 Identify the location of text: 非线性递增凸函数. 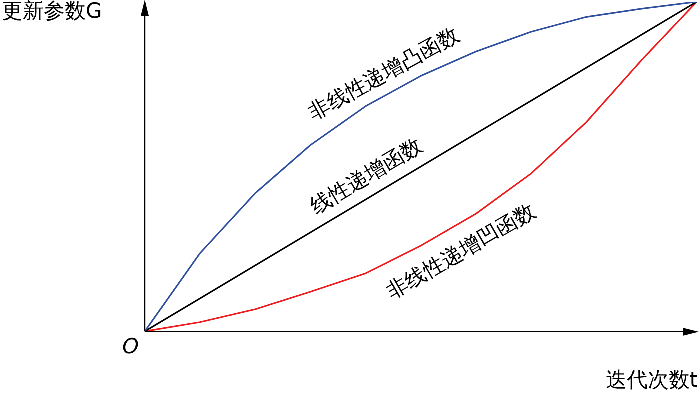
(384, 73).